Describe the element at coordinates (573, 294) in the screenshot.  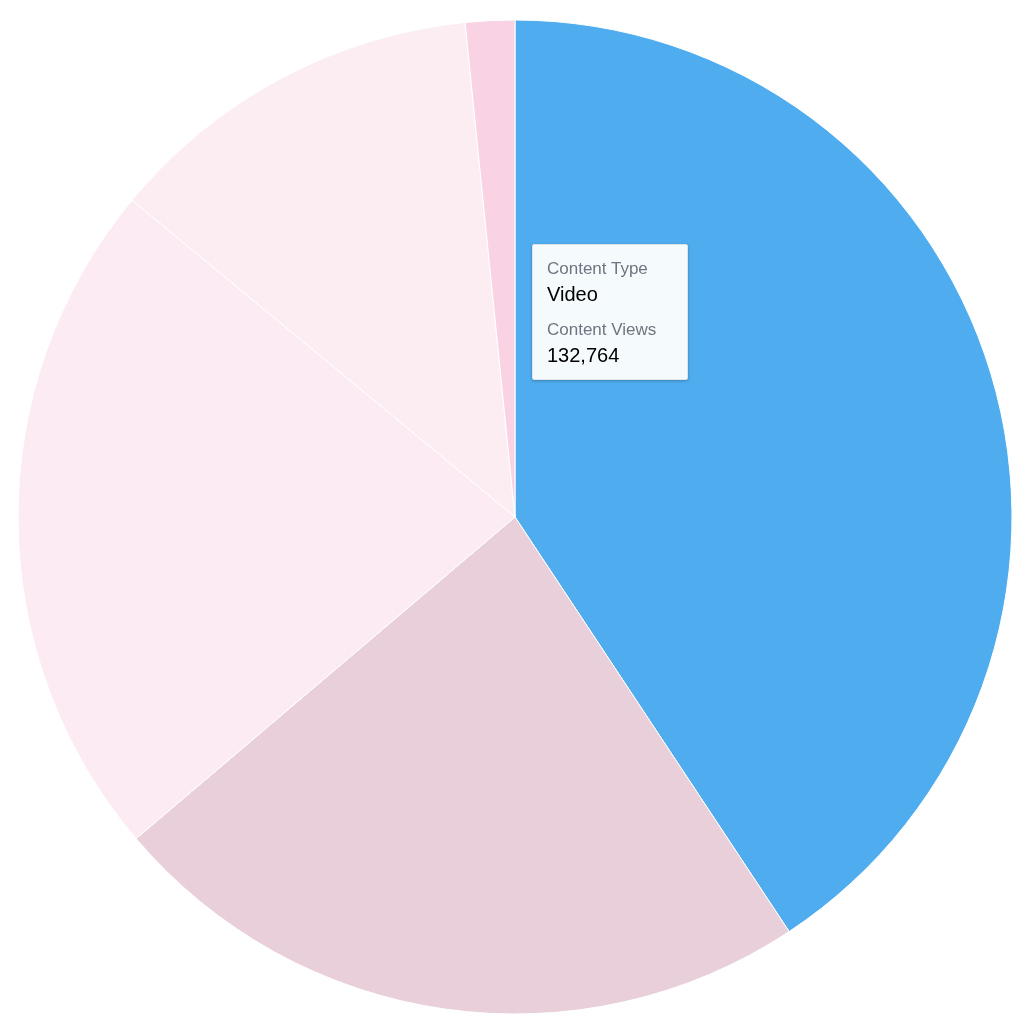
I see `slice-label: Video` at that location.